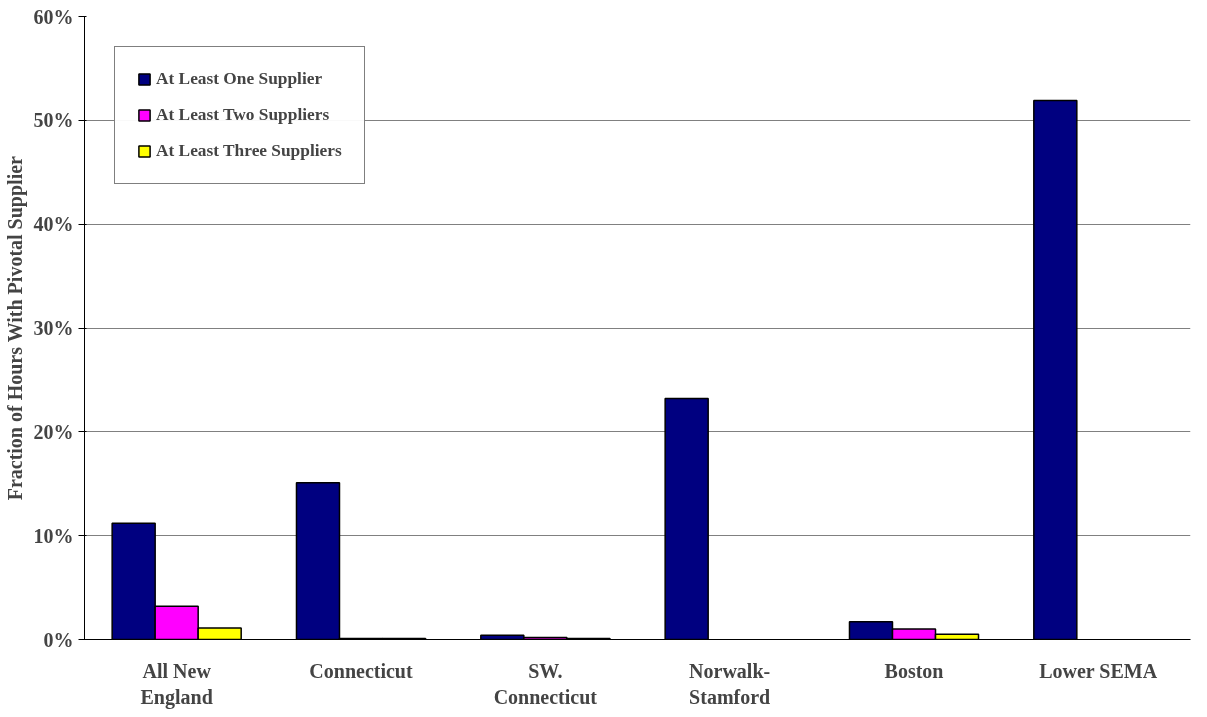  Describe the element at coordinates (53, 328) in the screenshot. I see `y-tick-label: 30%` at that location.